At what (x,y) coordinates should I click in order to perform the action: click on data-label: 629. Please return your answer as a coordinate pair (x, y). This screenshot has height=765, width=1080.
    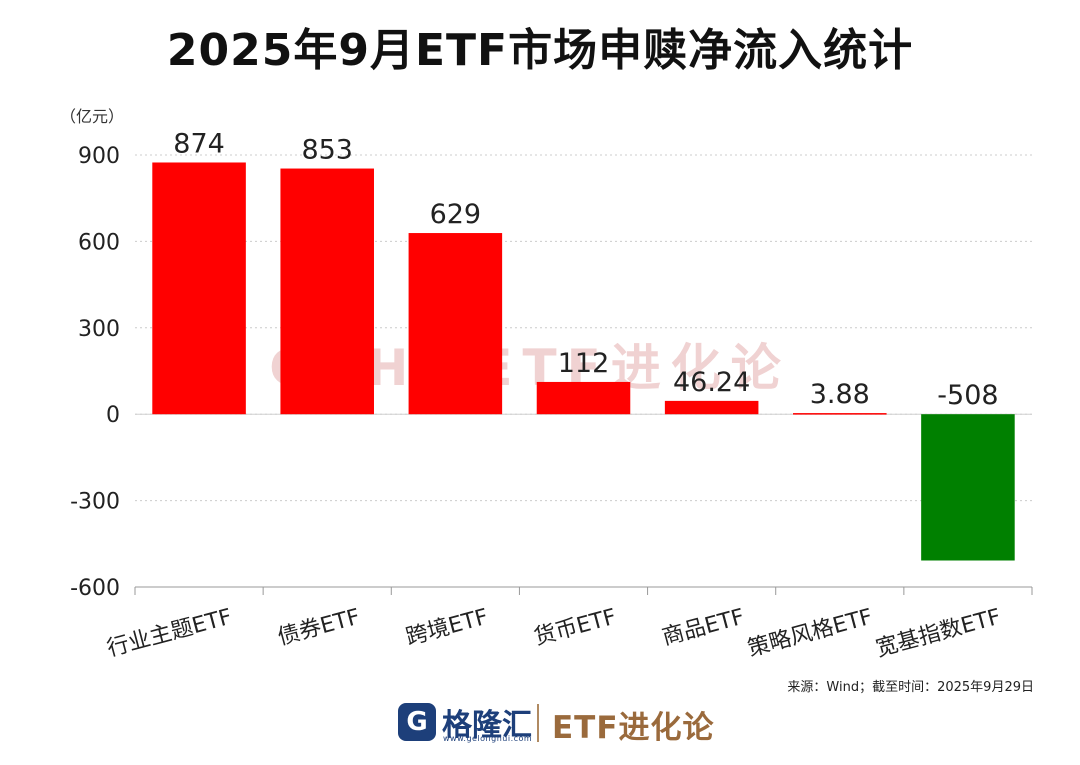
    Looking at the image, I should click on (456, 214).